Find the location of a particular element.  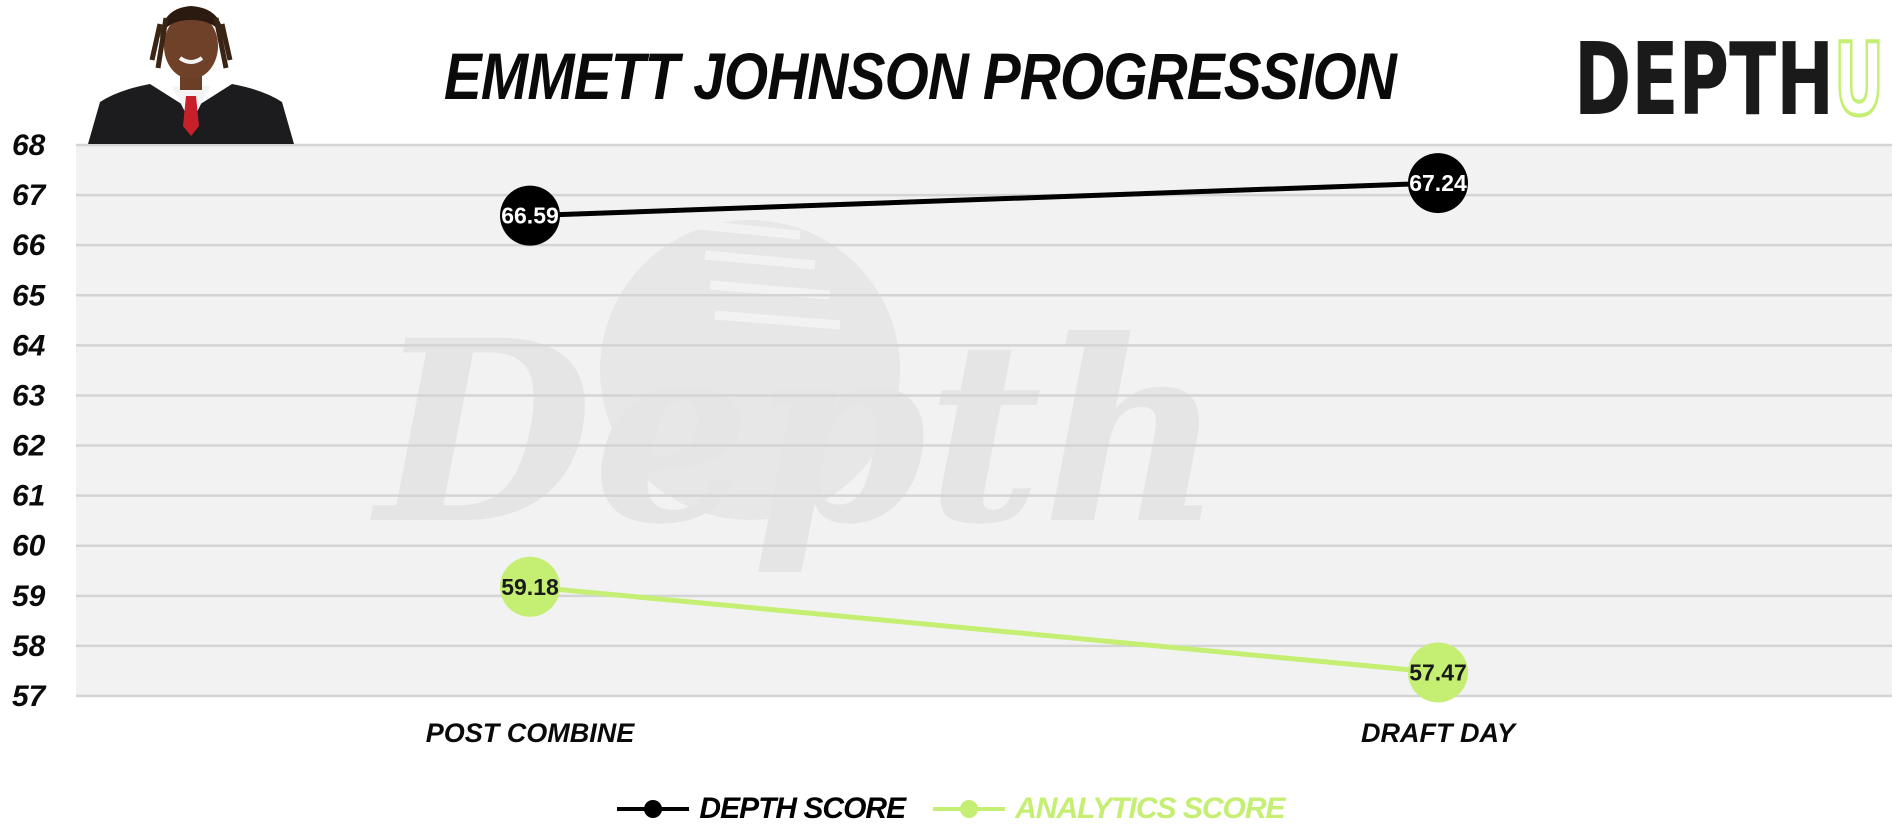

y-axis: 57 58 59 60 61 62 63 64 65 66 67 68 is located at coordinates (29, 421).